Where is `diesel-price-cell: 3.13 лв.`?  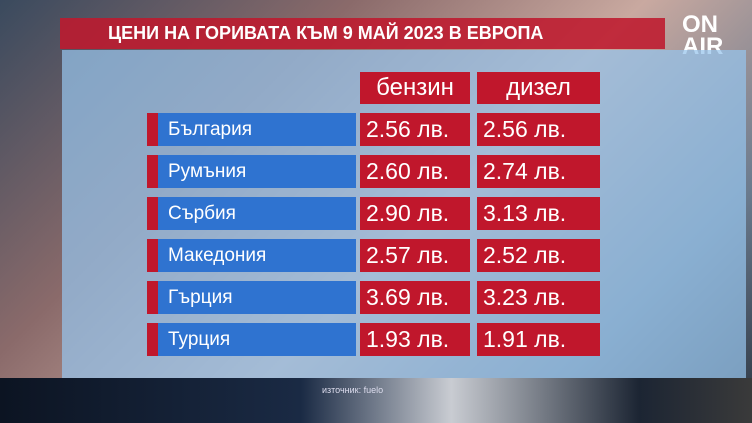 diesel-price-cell: 3.13 лв. is located at coordinates (538, 213).